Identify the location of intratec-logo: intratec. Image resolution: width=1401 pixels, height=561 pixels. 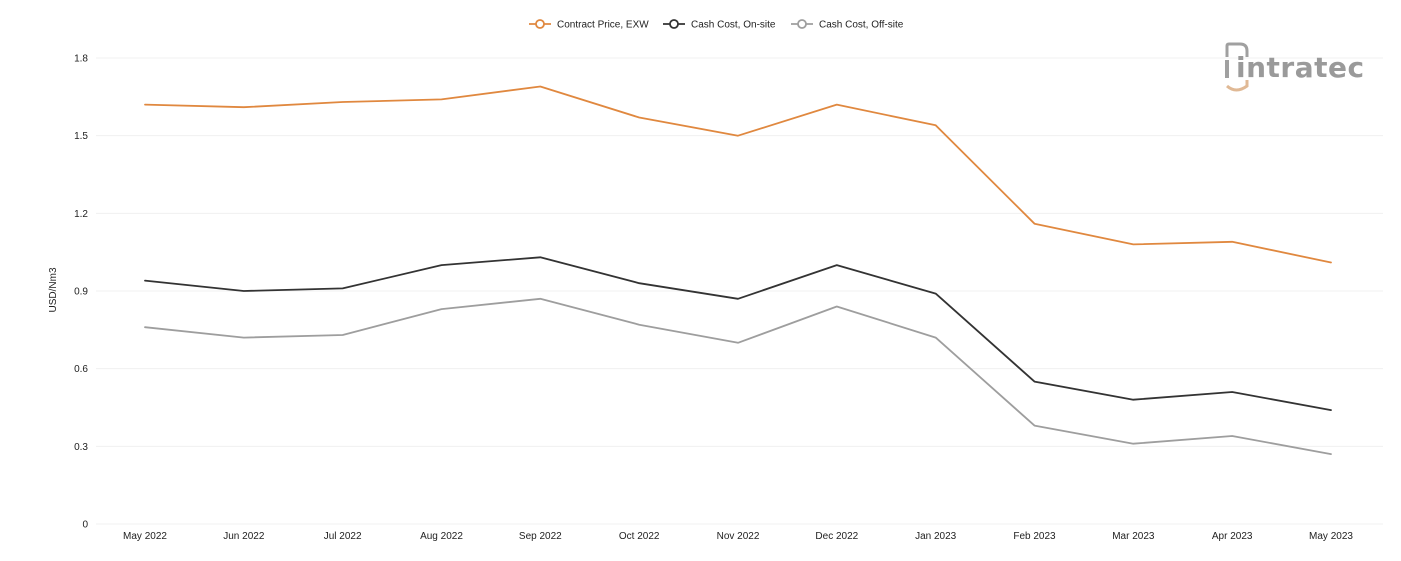
(1295, 67).